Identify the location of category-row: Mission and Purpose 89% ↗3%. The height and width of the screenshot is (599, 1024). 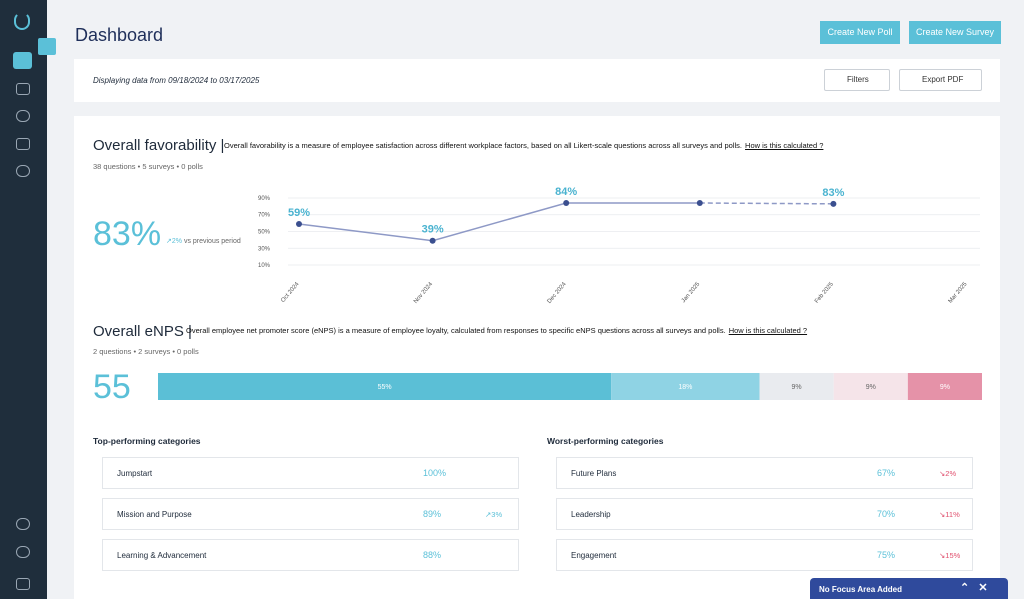
(310, 514).